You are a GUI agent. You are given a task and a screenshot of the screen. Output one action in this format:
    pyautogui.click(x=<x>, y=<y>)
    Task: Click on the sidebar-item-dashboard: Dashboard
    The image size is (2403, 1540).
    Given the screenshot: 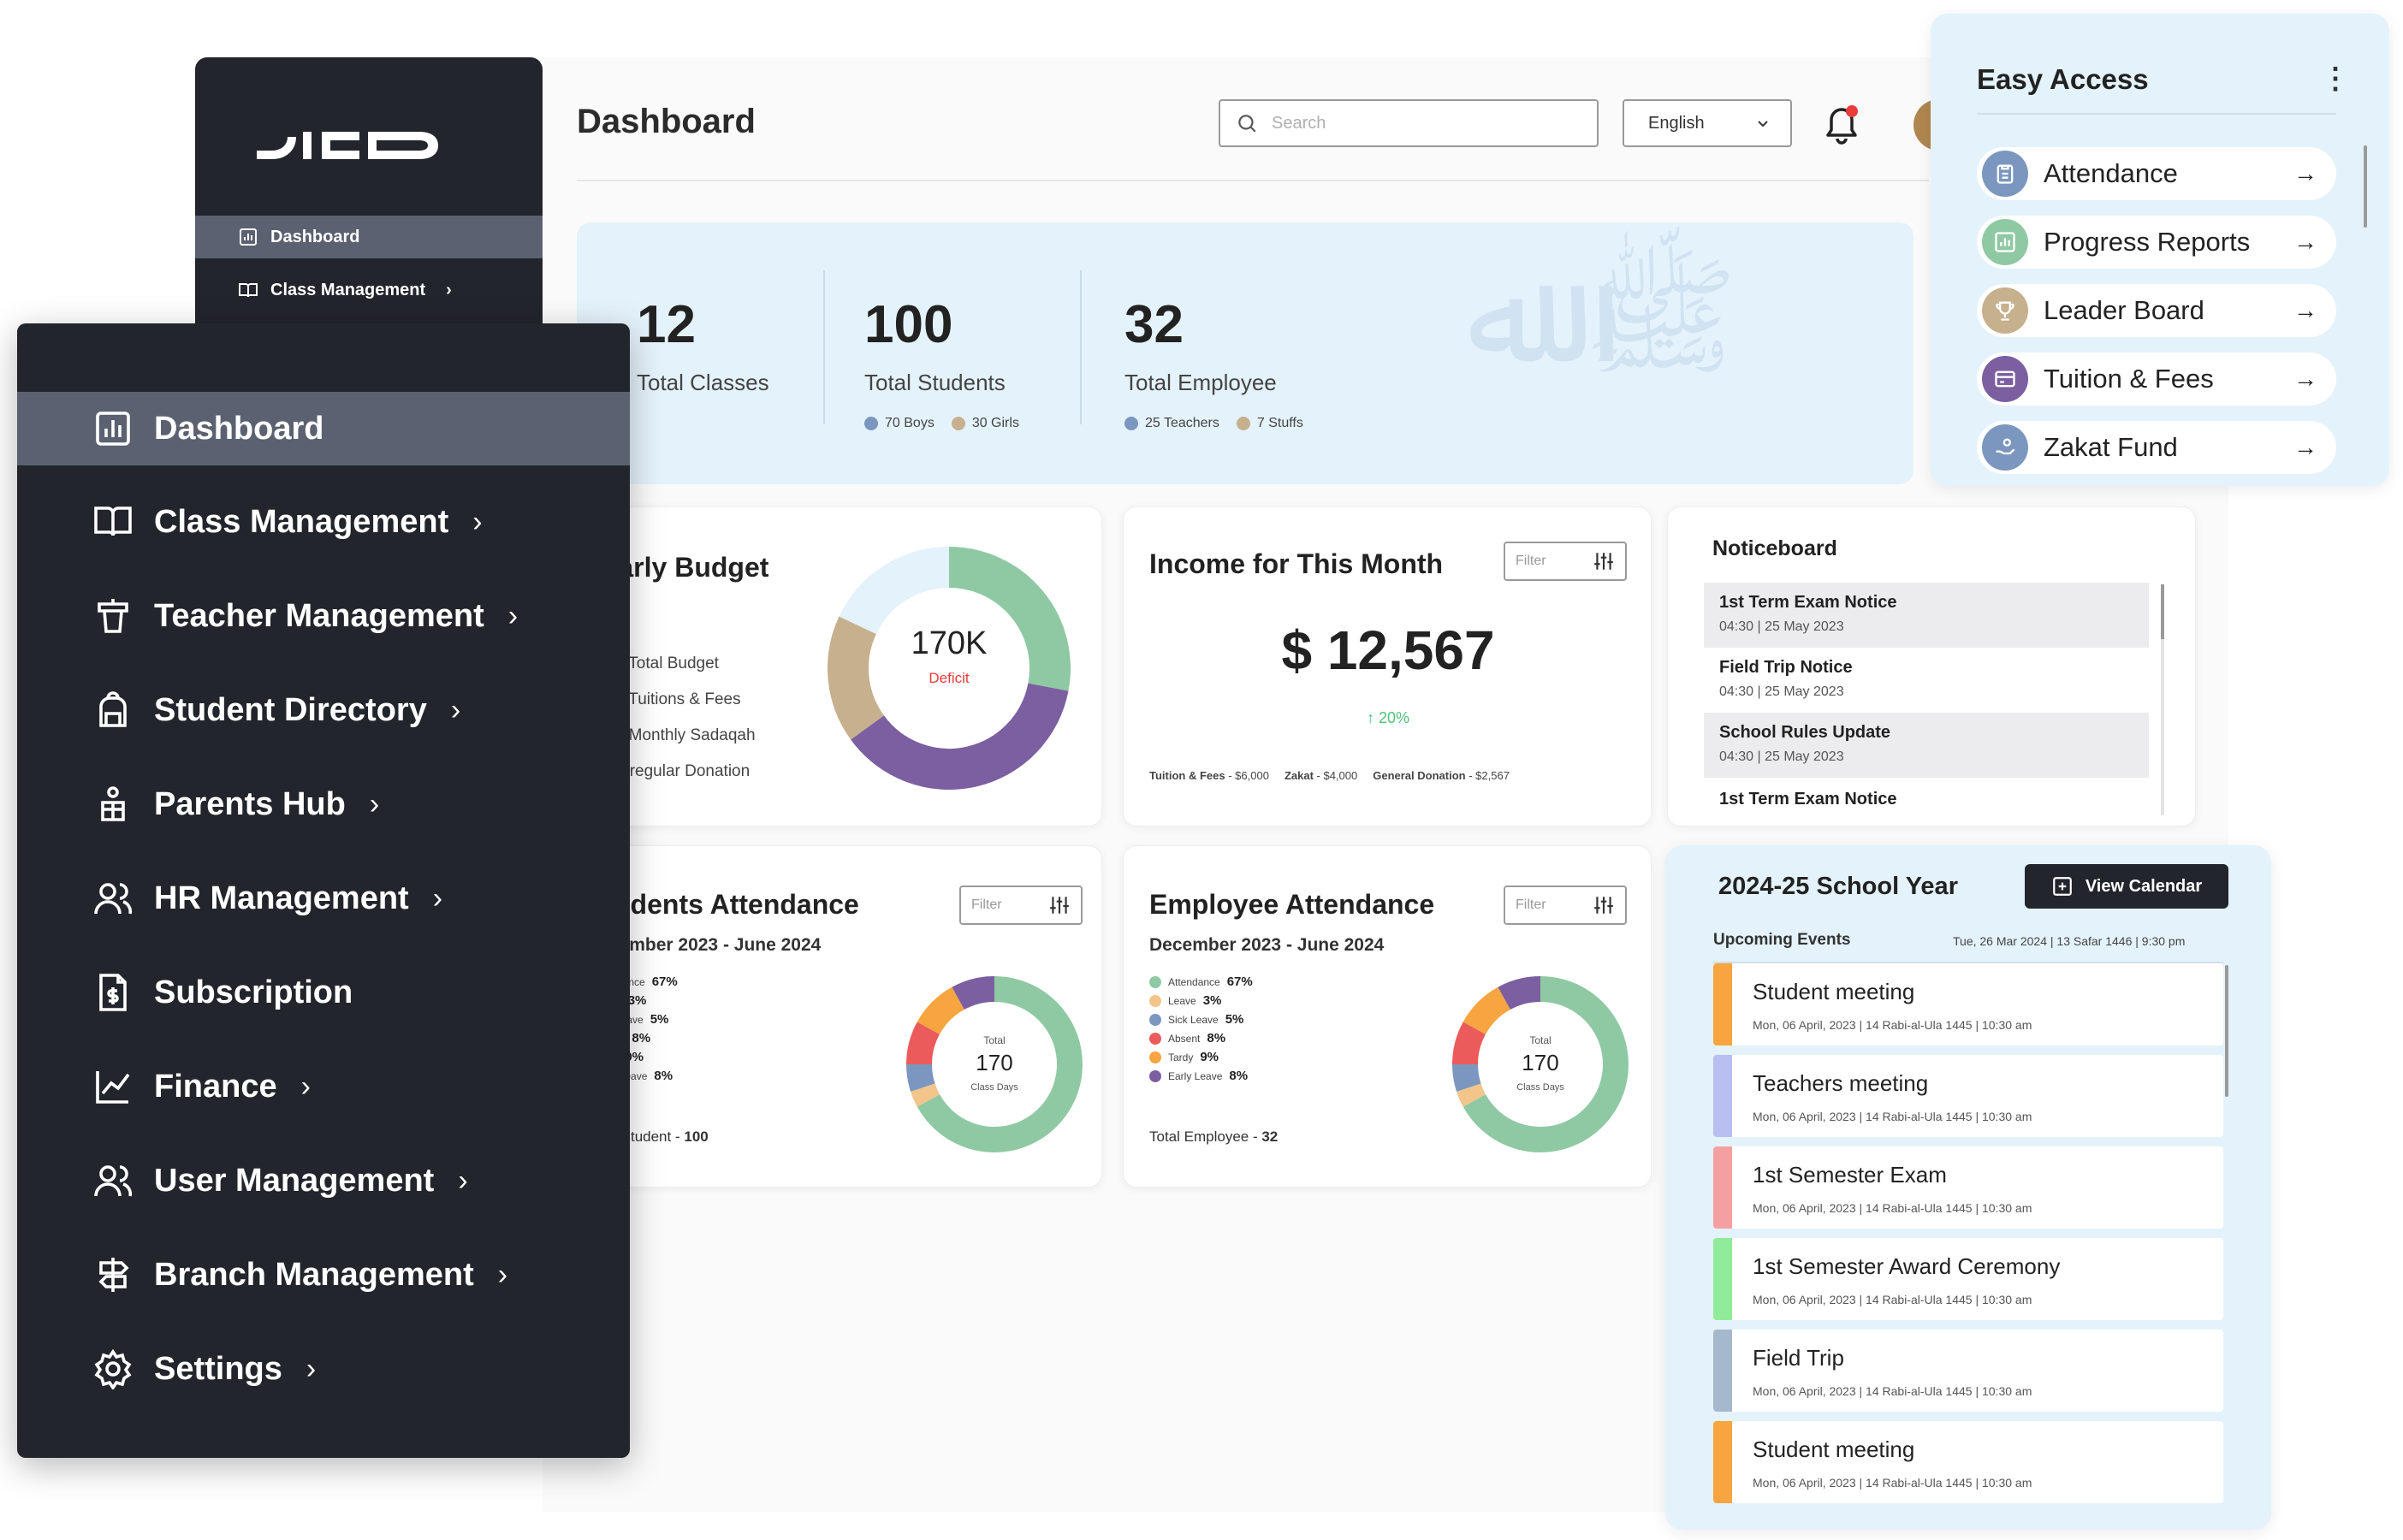 What is the action you would take?
    pyautogui.click(x=323, y=428)
    